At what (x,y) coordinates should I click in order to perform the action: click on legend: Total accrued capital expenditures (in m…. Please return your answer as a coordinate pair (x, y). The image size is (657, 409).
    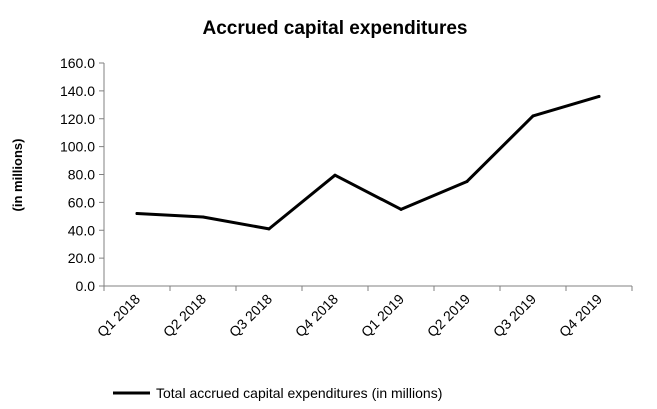
    Looking at the image, I should click on (277, 393).